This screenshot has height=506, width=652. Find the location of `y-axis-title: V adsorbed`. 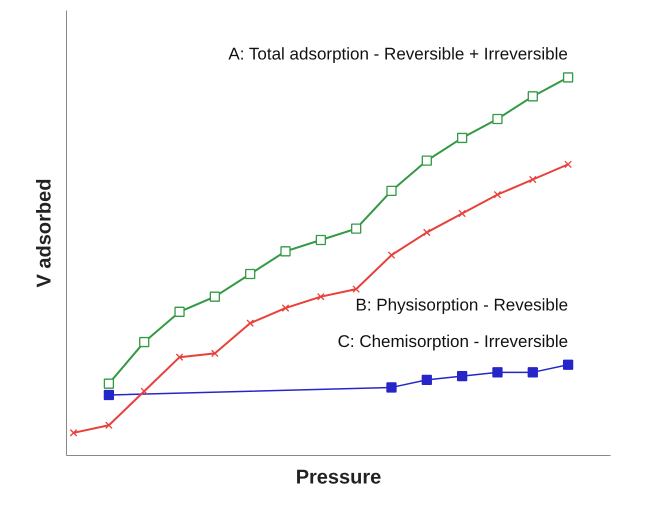

y-axis-title: V adsorbed is located at coordinates (45, 233).